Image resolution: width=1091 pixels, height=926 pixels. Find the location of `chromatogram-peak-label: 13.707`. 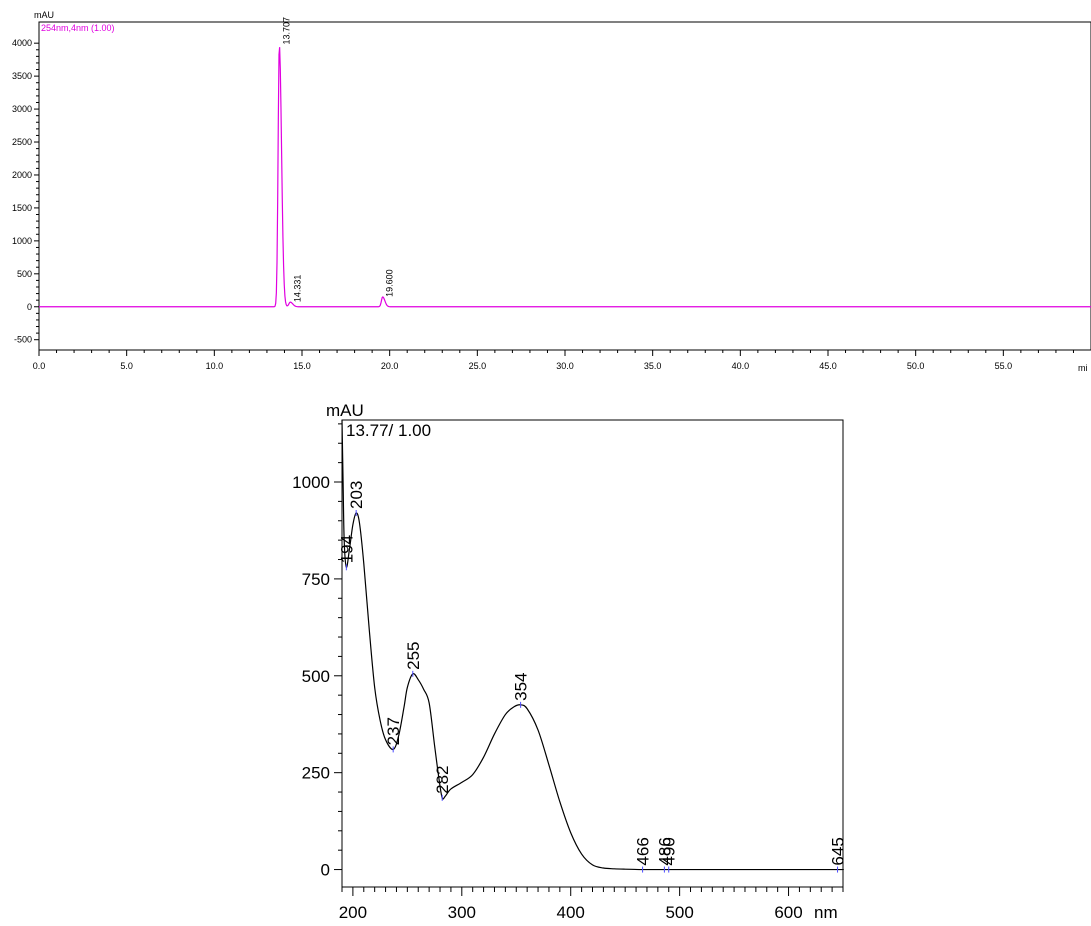

chromatogram-peak-label: 13.707 is located at coordinates (286, 31).